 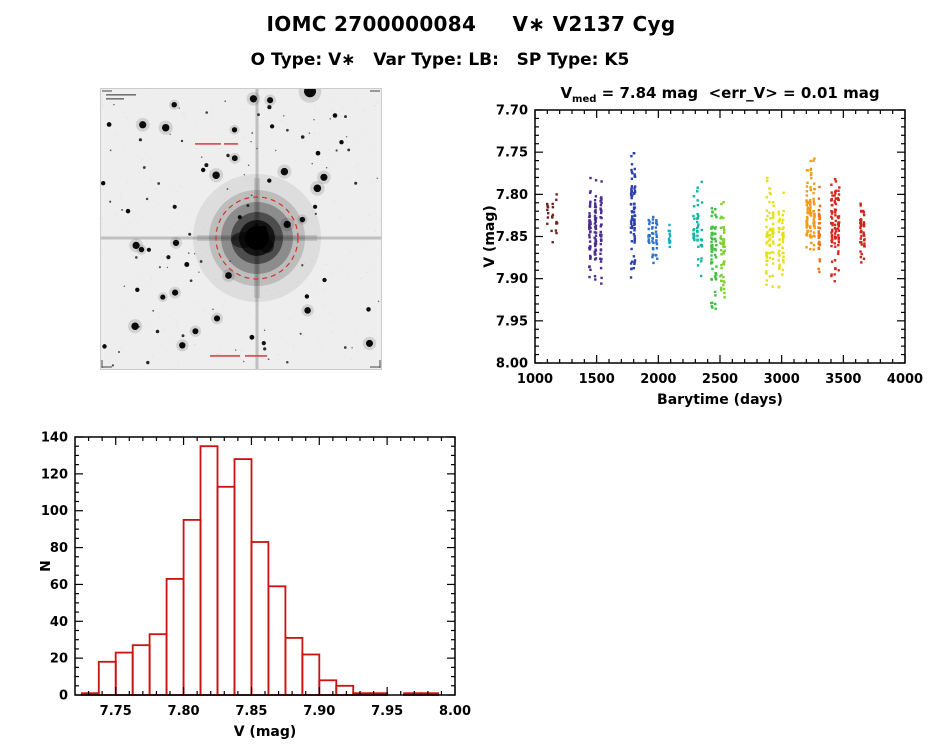 What do you see at coordinates (706, 231) in the screenshot?
I see `lightcurve-points` at bounding box center [706, 231].